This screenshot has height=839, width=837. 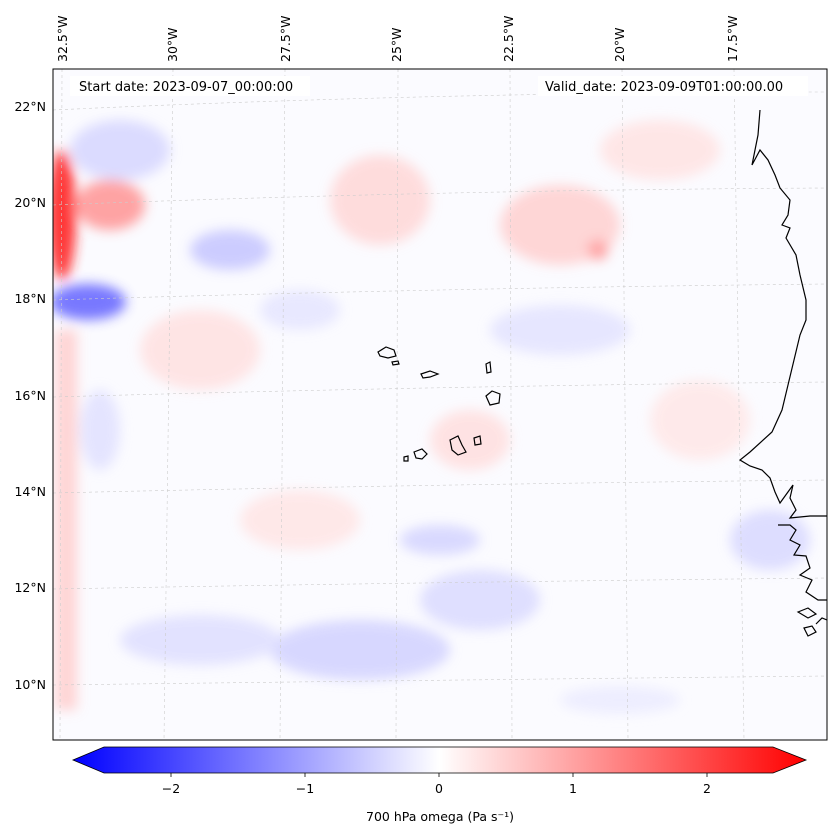 What do you see at coordinates (30, 202) in the screenshot?
I see `lat-label-20n: 20°N` at bounding box center [30, 202].